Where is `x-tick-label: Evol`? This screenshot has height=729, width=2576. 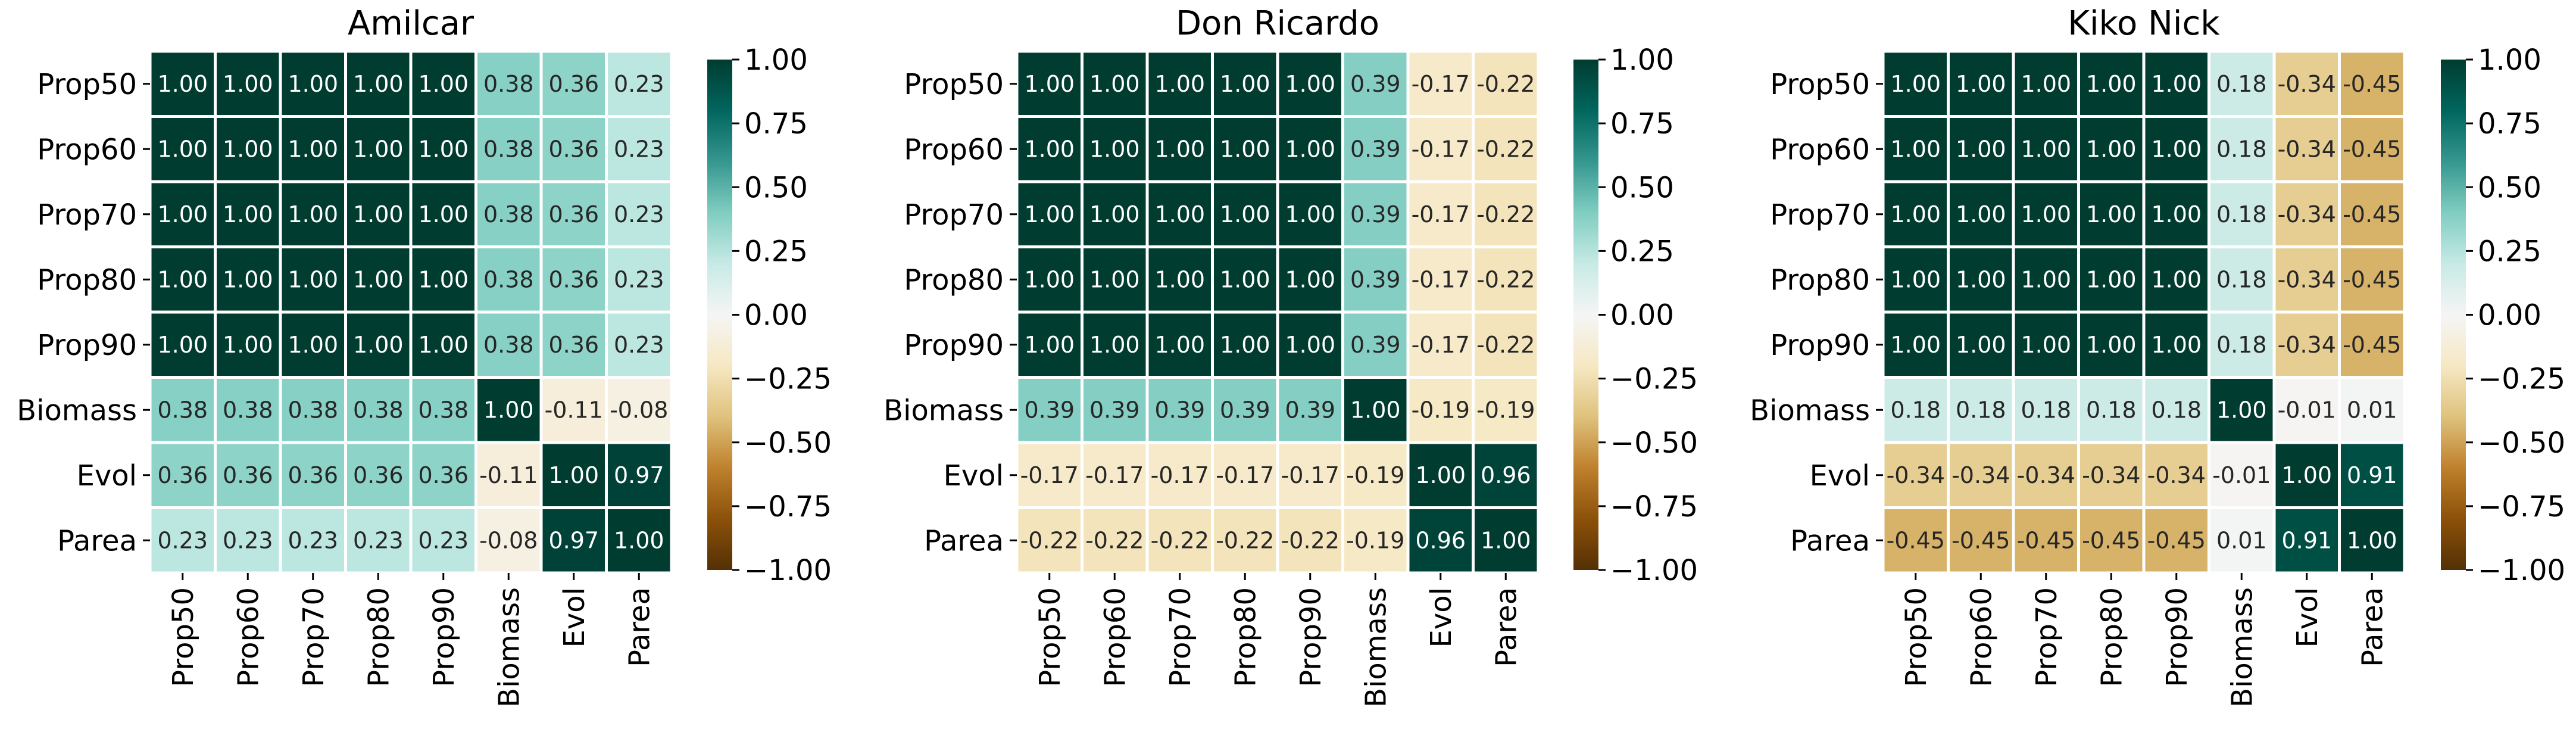
x-tick-label: Evol is located at coordinates (574, 617).